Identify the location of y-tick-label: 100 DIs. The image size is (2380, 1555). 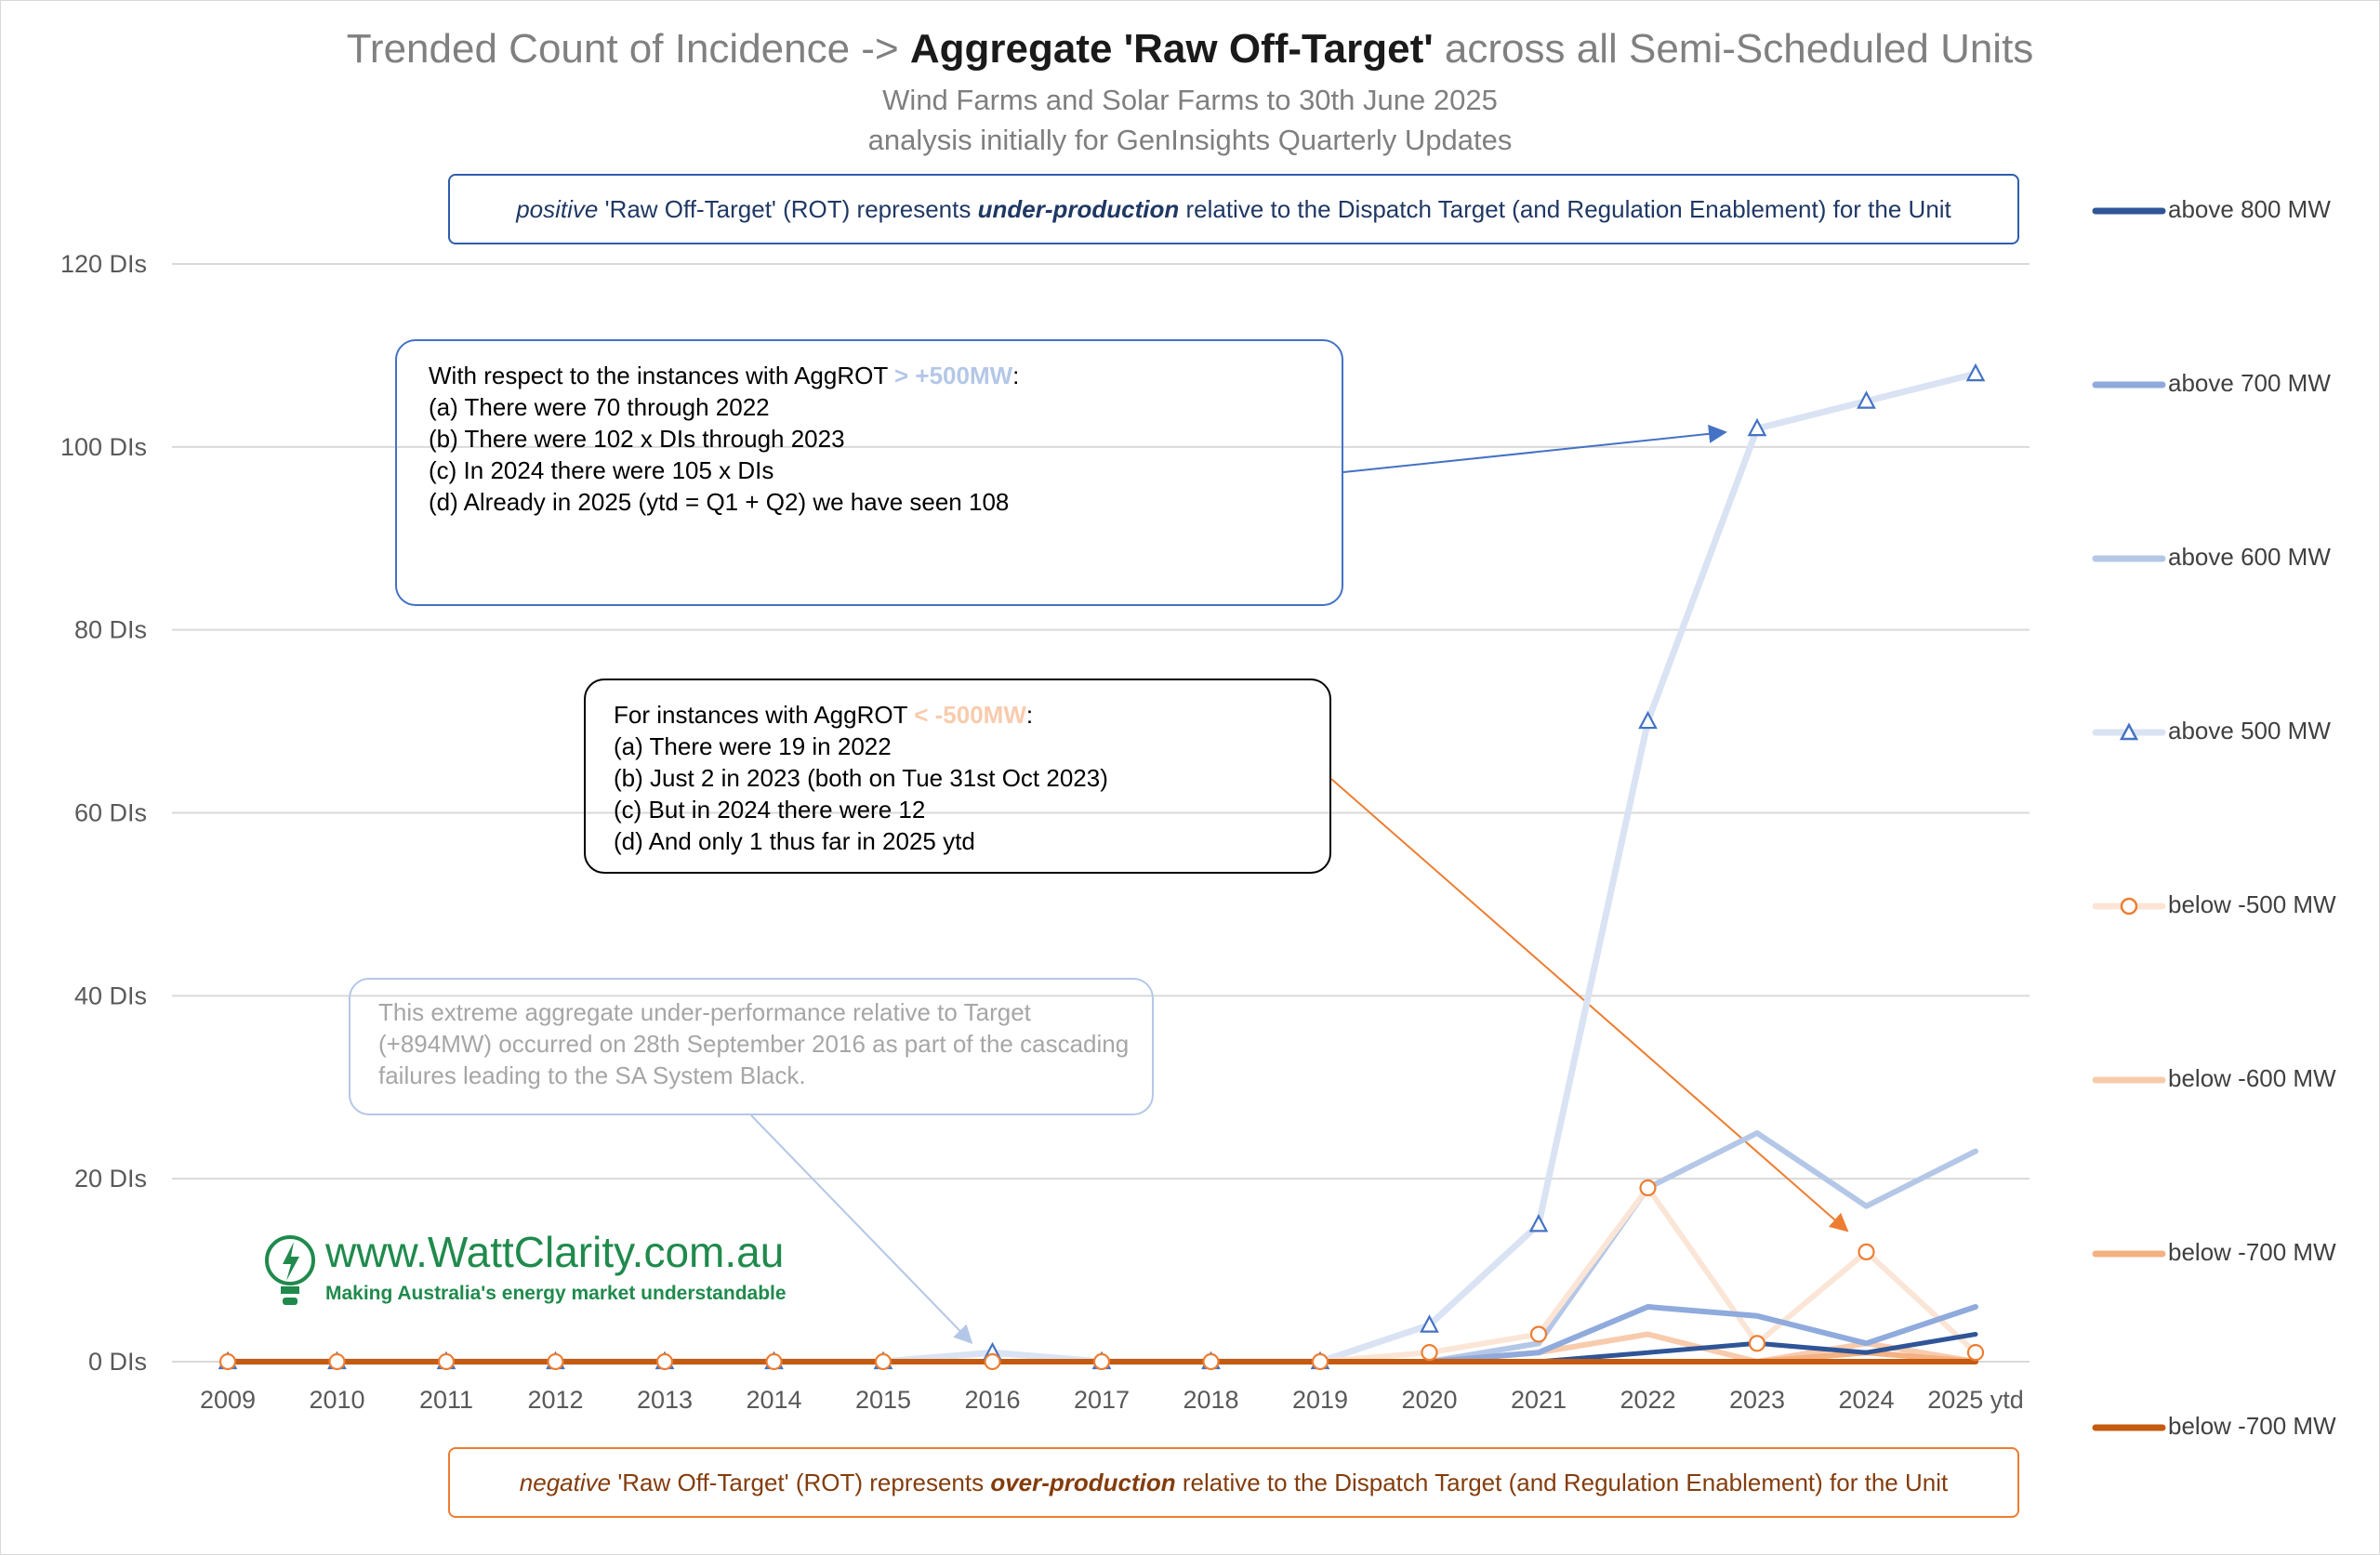
(103, 447).